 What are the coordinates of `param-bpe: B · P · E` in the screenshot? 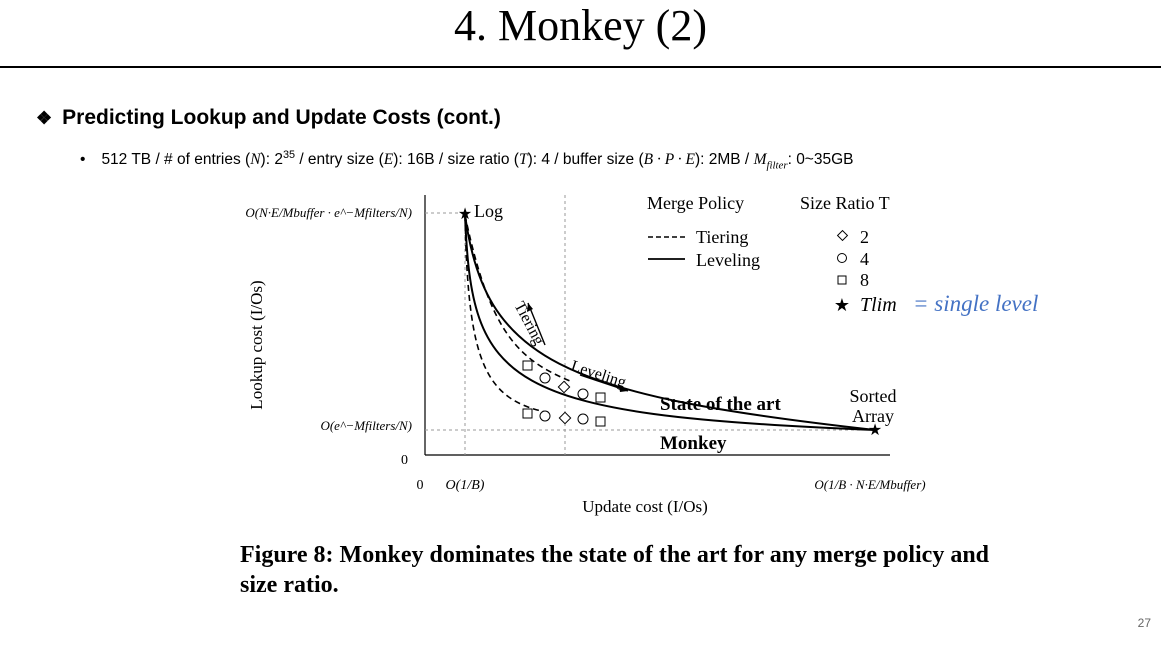 It's located at (669, 160).